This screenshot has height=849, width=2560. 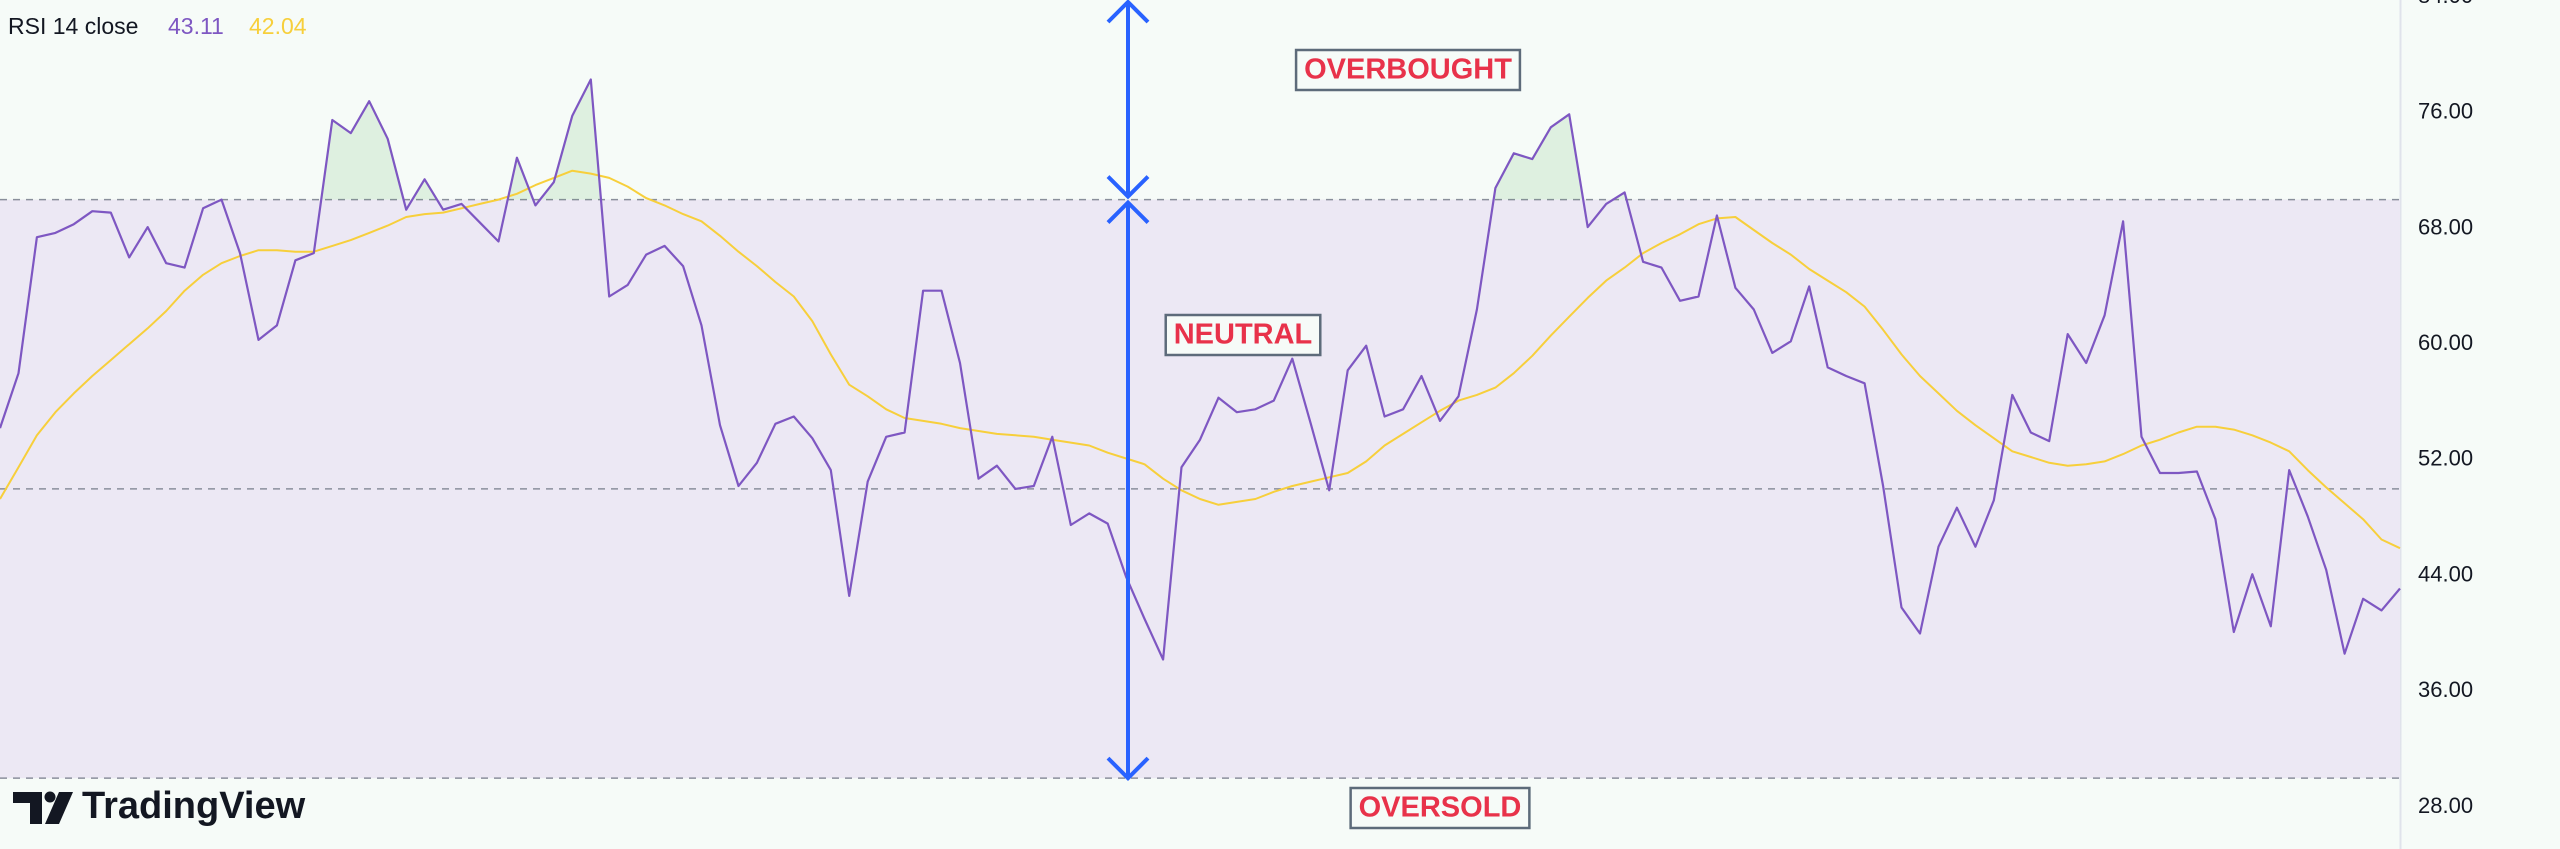 What do you see at coordinates (2445, 805) in the screenshot?
I see `y-tick-label: 28.00` at bounding box center [2445, 805].